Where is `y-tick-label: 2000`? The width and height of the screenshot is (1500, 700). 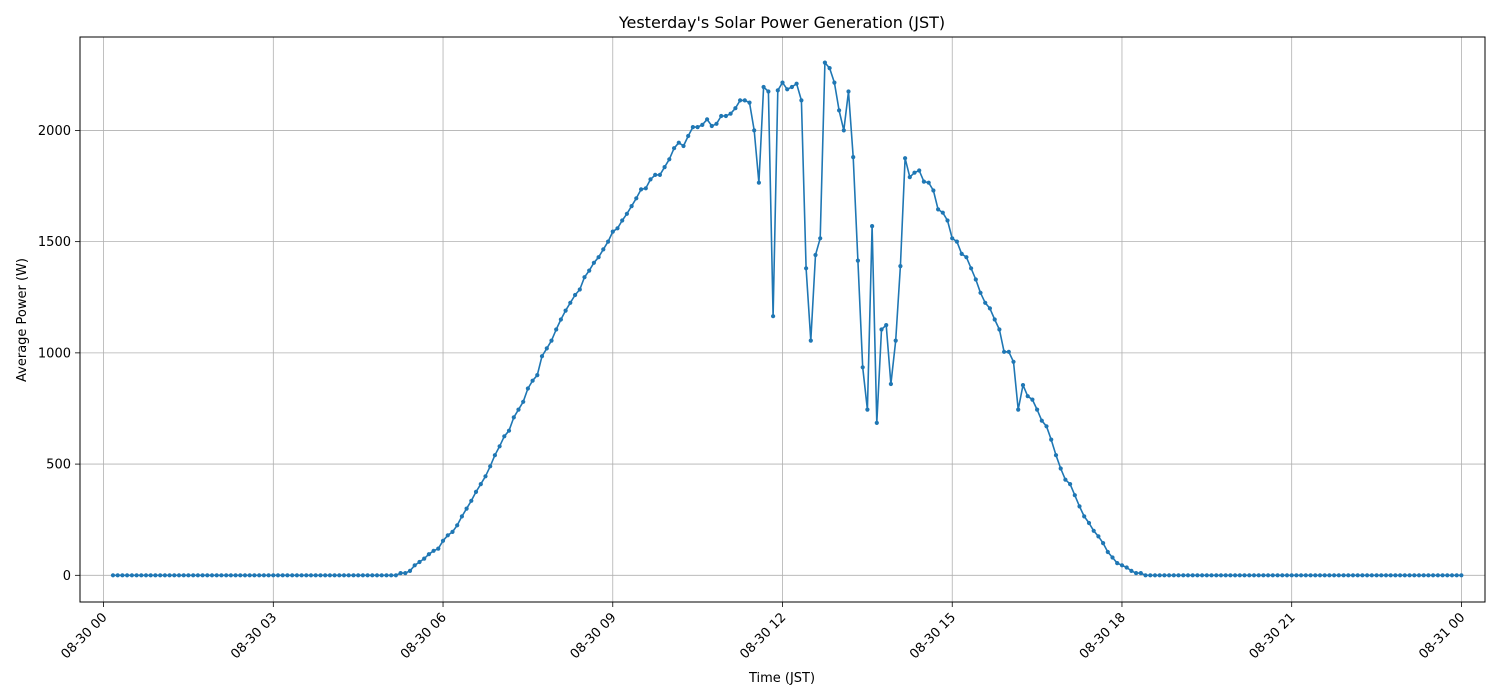 y-tick-label: 2000 is located at coordinates (54, 131).